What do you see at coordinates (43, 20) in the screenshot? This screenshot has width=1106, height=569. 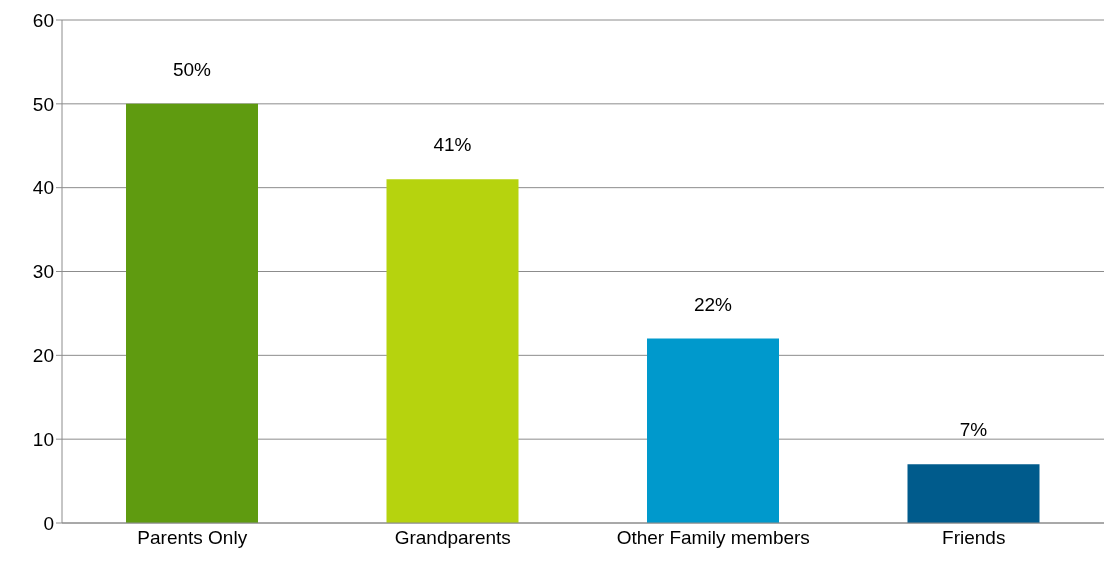 I see `y-tick-label: 60` at bounding box center [43, 20].